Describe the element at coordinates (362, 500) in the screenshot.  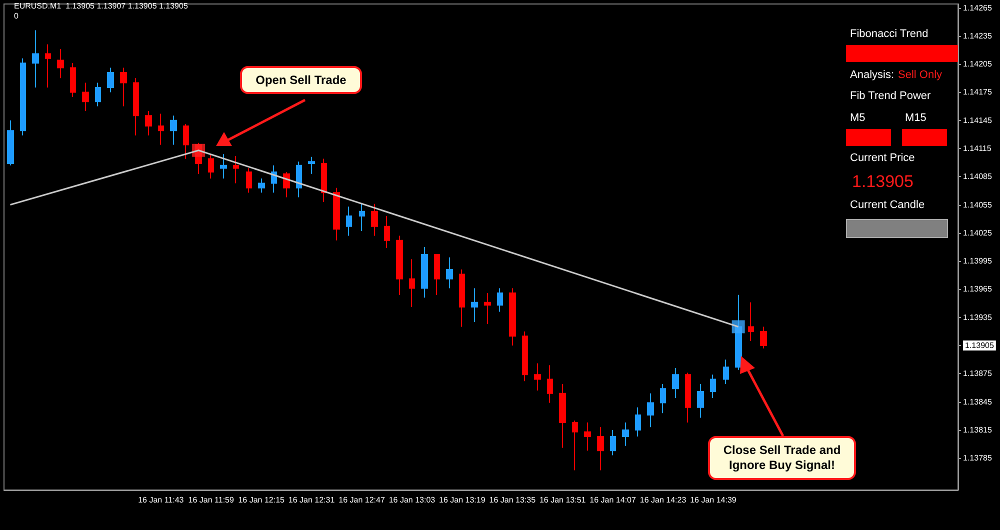
I see `x-tick-label: 16 Jan 12:47` at that location.